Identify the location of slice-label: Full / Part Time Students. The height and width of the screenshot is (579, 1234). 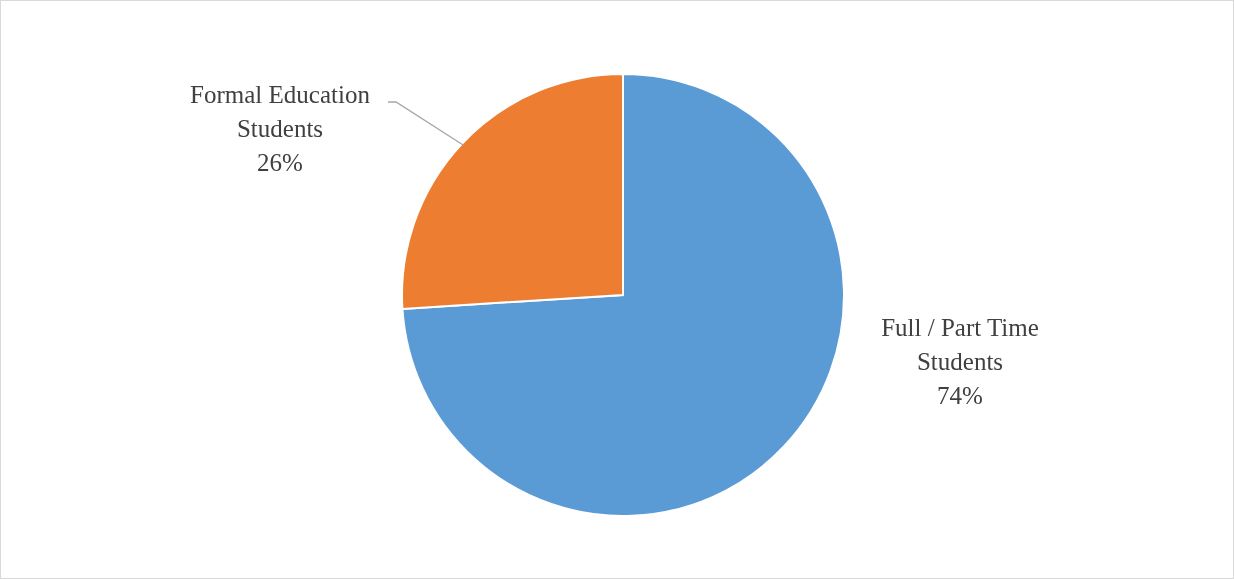
(960, 344).